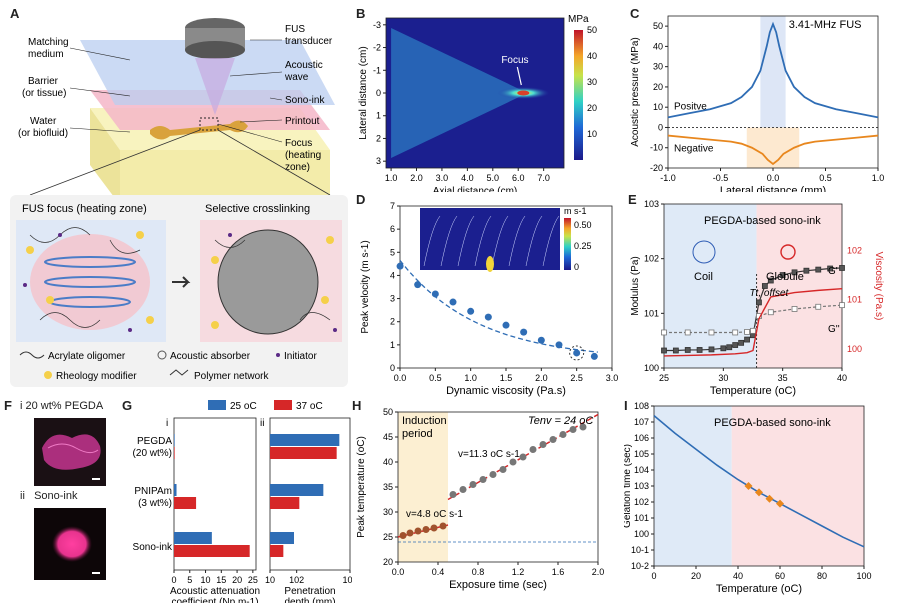 The image size is (900, 603). What do you see at coordinates (658, 87) in the screenshot?
I see `c-ytick-label: 20` at bounding box center [658, 87].